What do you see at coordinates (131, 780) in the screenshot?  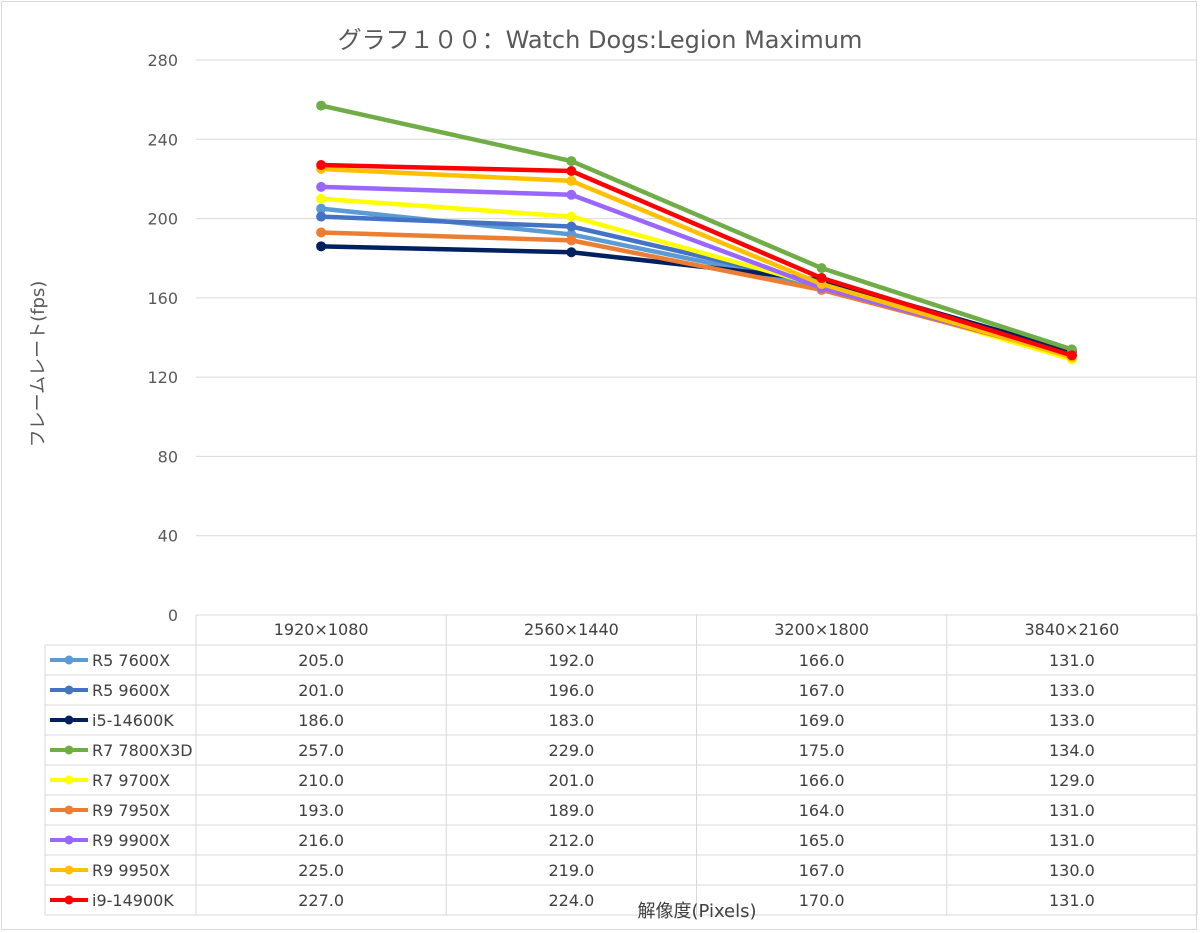 I see `legend-series-name: R7 9700X` at bounding box center [131, 780].